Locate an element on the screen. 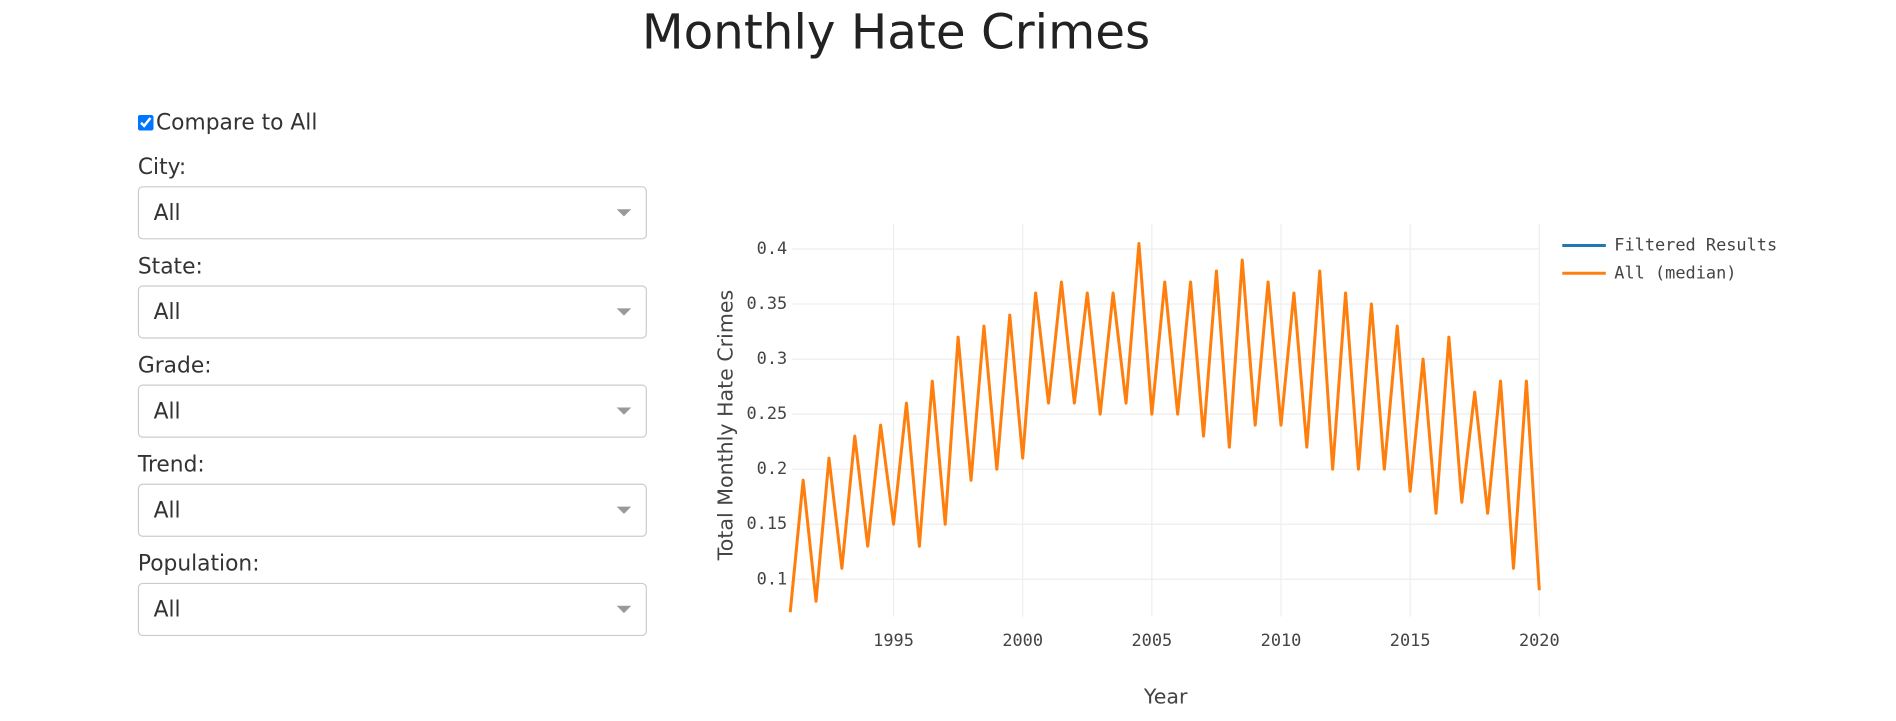  compare-toggle: Compare to All is located at coordinates (392, 121).